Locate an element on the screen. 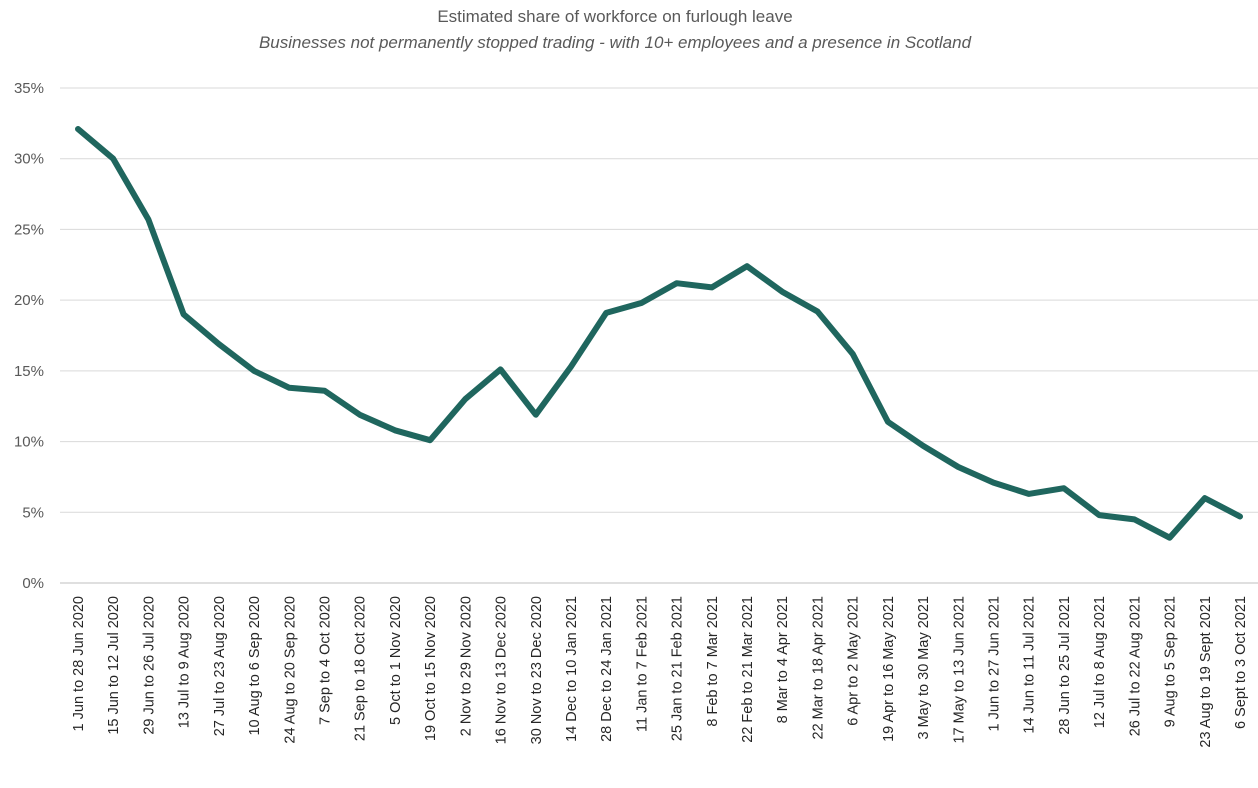 The width and height of the screenshot is (1258, 788). x-tick-label: 1 Jun to 28 Jun 2020 is located at coordinates (79, 663).